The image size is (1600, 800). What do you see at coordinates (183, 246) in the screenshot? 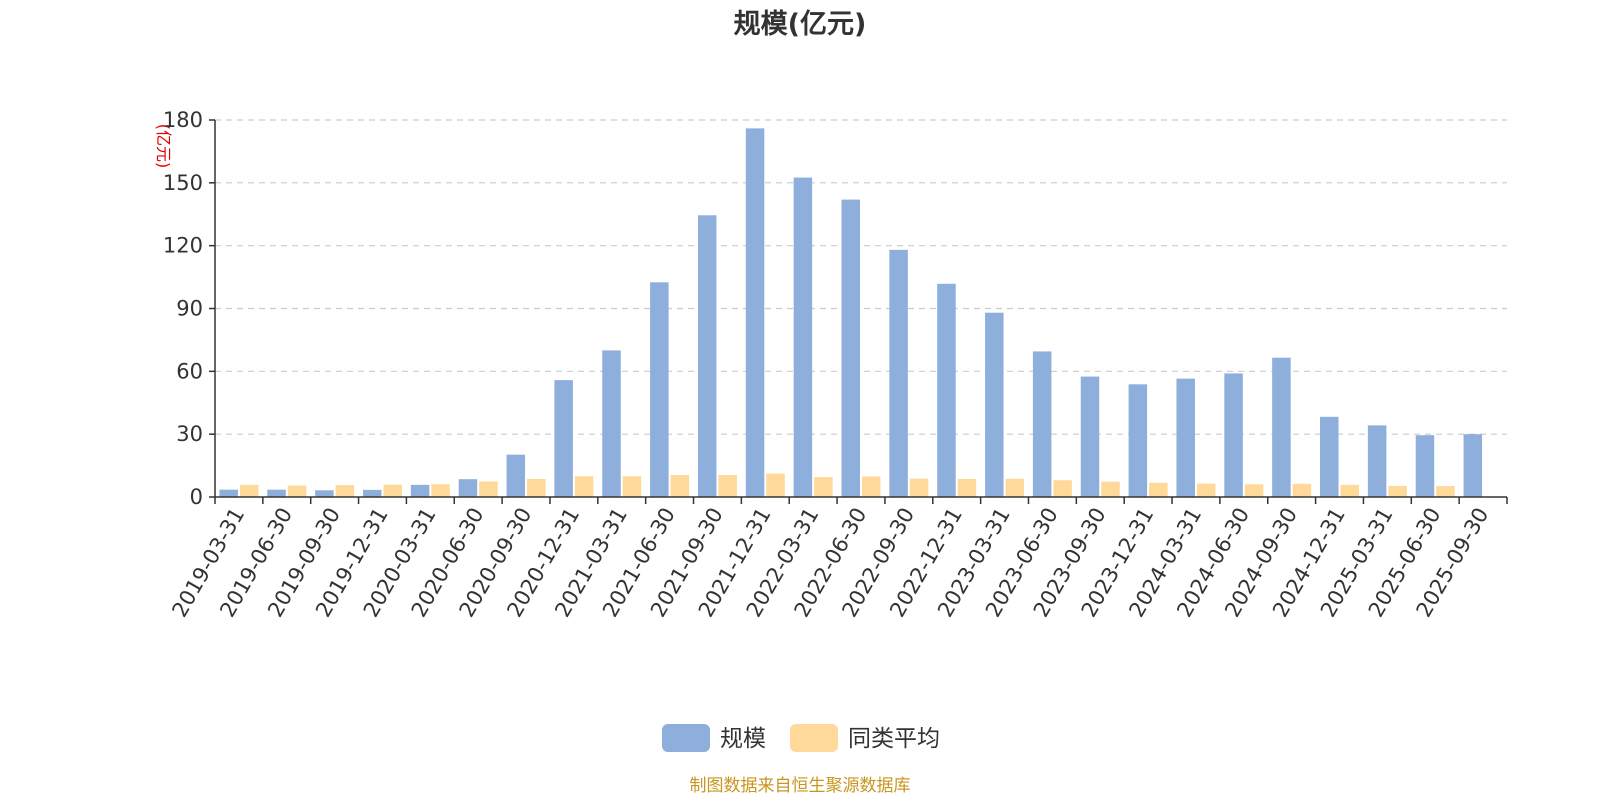
I see `y-tick-label: 120` at bounding box center [183, 246].